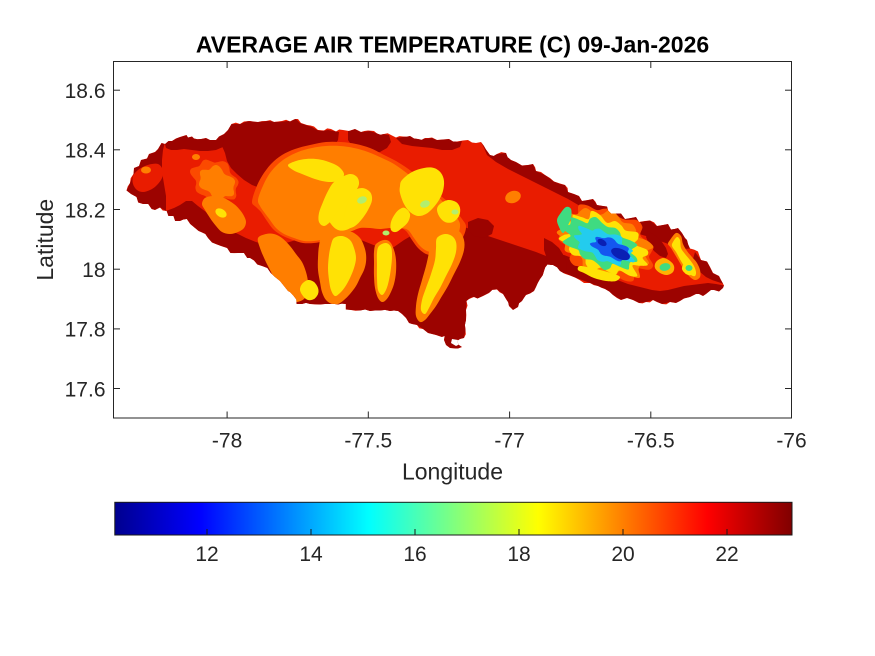 Image resolution: width=875 pixels, height=656 pixels. What do you see at coordinates (452, 472) in the screenshot?
I see `svg-text: Longitude` at bounding box center [452, 472].